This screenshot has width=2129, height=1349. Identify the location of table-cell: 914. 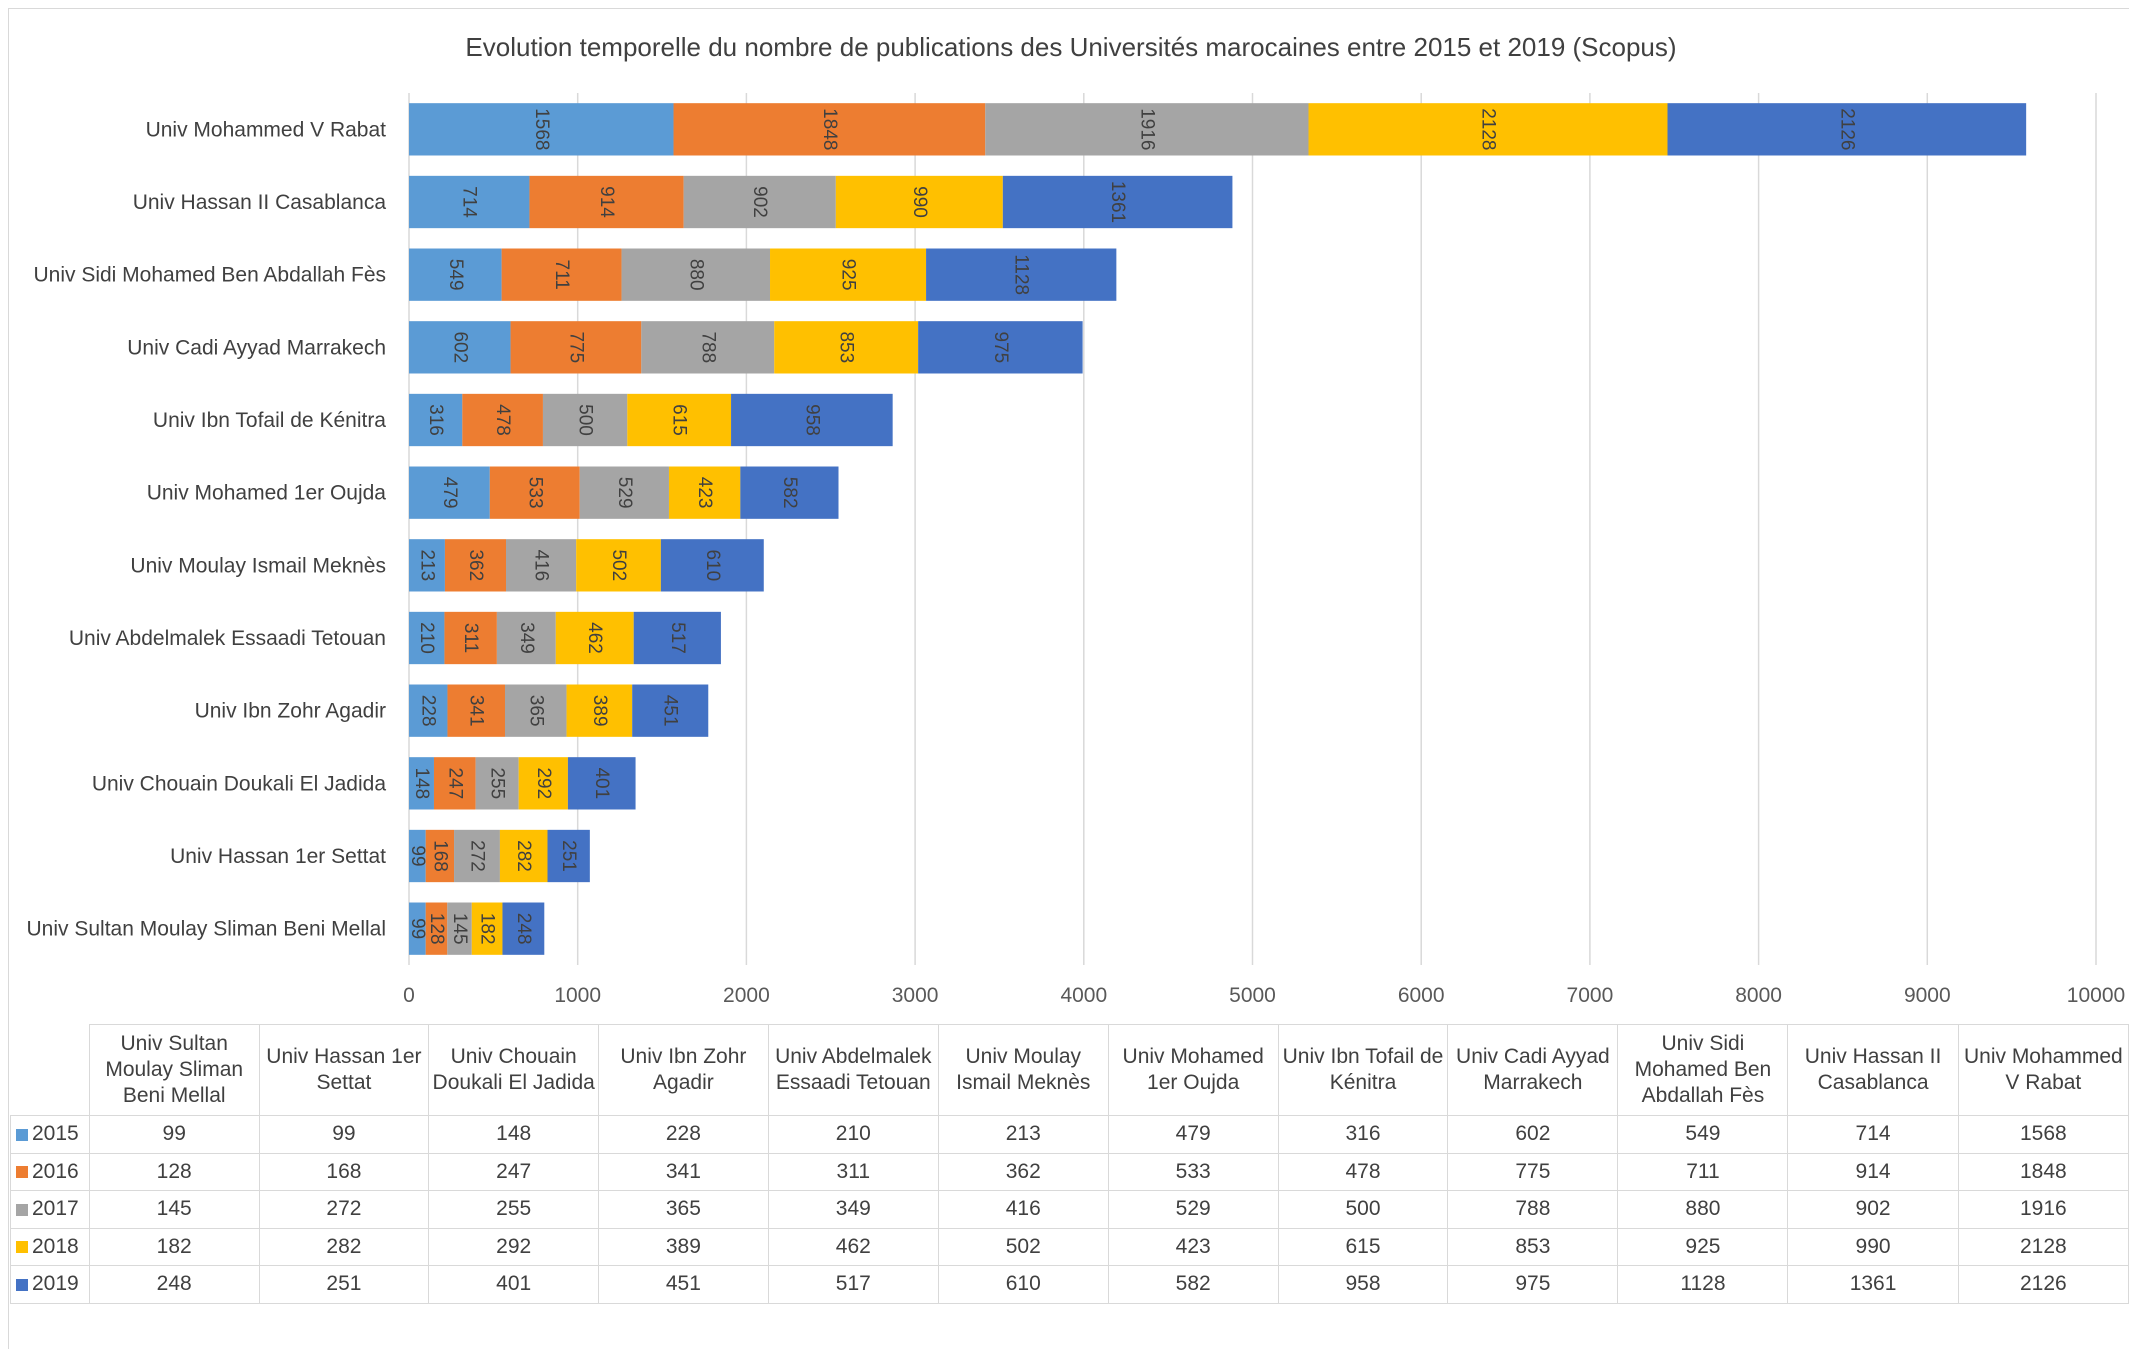
(1873, 1171).